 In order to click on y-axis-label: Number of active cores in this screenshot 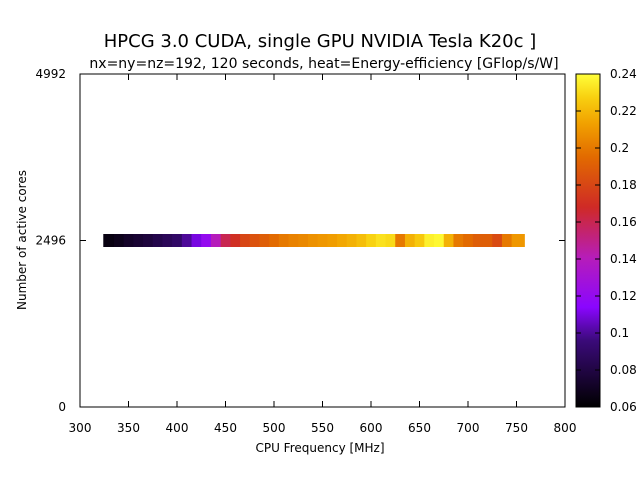, I will do `click(22, 240)`.